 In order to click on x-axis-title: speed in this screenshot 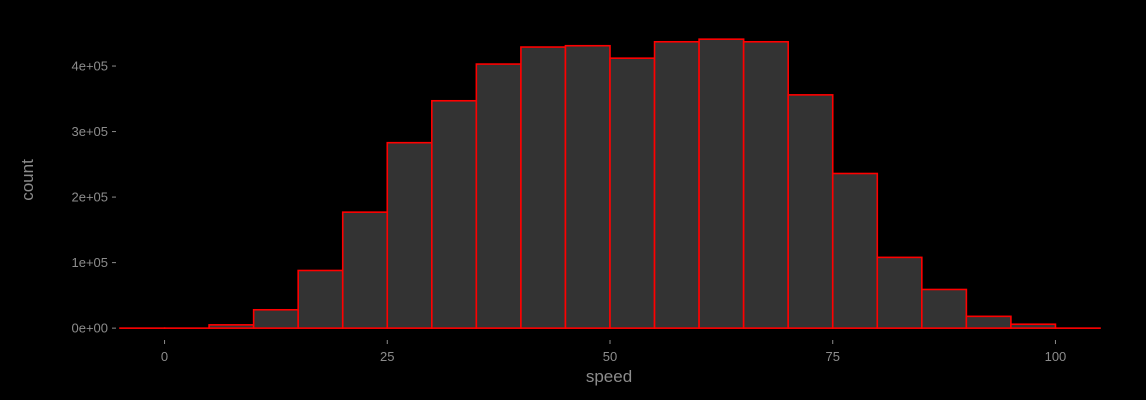, I will do `click(609, 376)`.